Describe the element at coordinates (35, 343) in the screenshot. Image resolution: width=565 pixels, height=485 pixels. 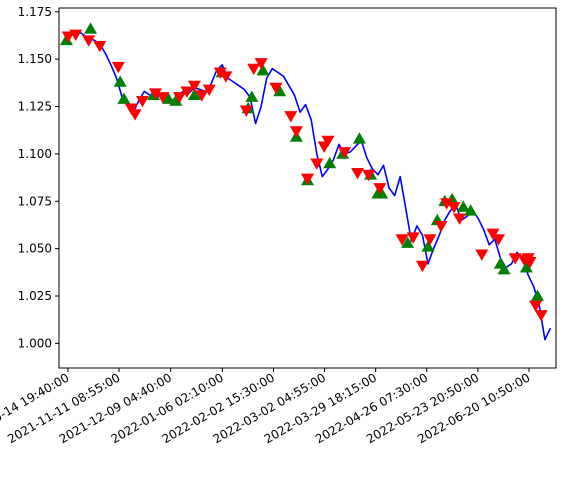
I see `y-tick-label: 1.000` at that location.